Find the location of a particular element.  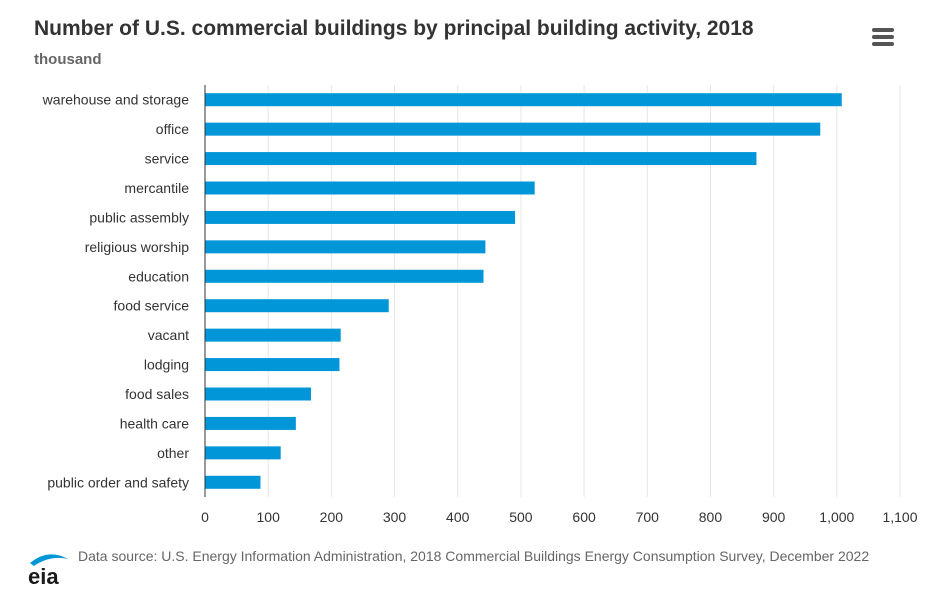

category-label: food sales is located at coordinates (157, 394).